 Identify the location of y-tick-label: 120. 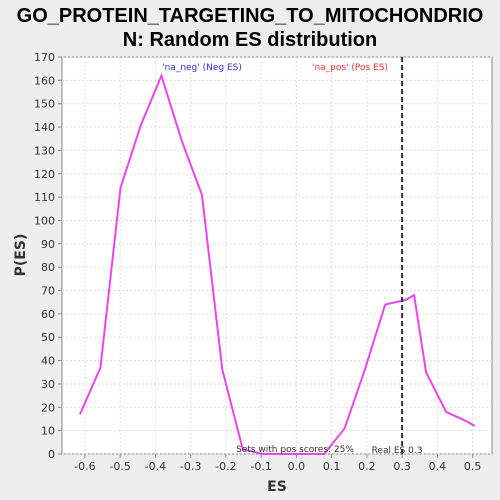
(44, 174).